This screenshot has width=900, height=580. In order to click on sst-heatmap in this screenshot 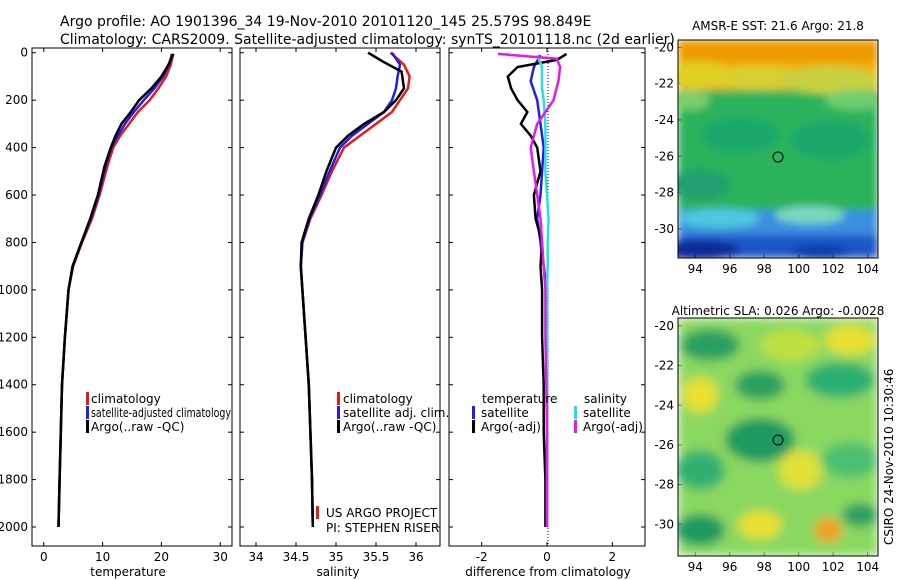, I will do `click(778, 149)`.